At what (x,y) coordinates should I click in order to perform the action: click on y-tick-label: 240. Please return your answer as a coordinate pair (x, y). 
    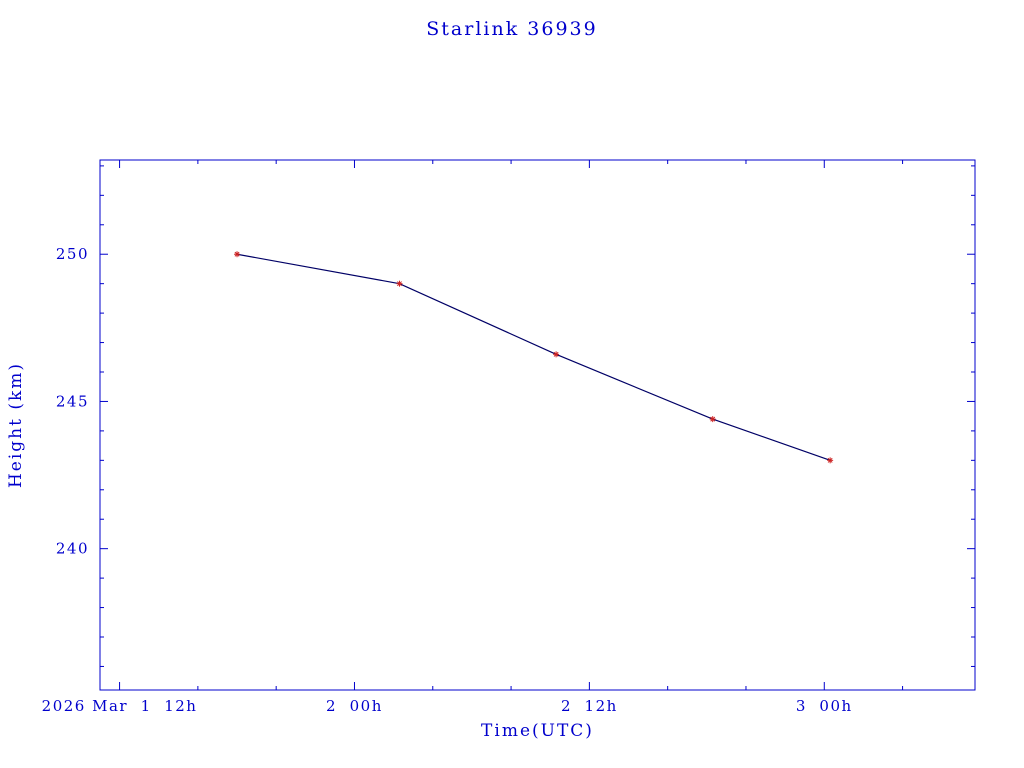
    Looking at the image, I should click on (72, 549).